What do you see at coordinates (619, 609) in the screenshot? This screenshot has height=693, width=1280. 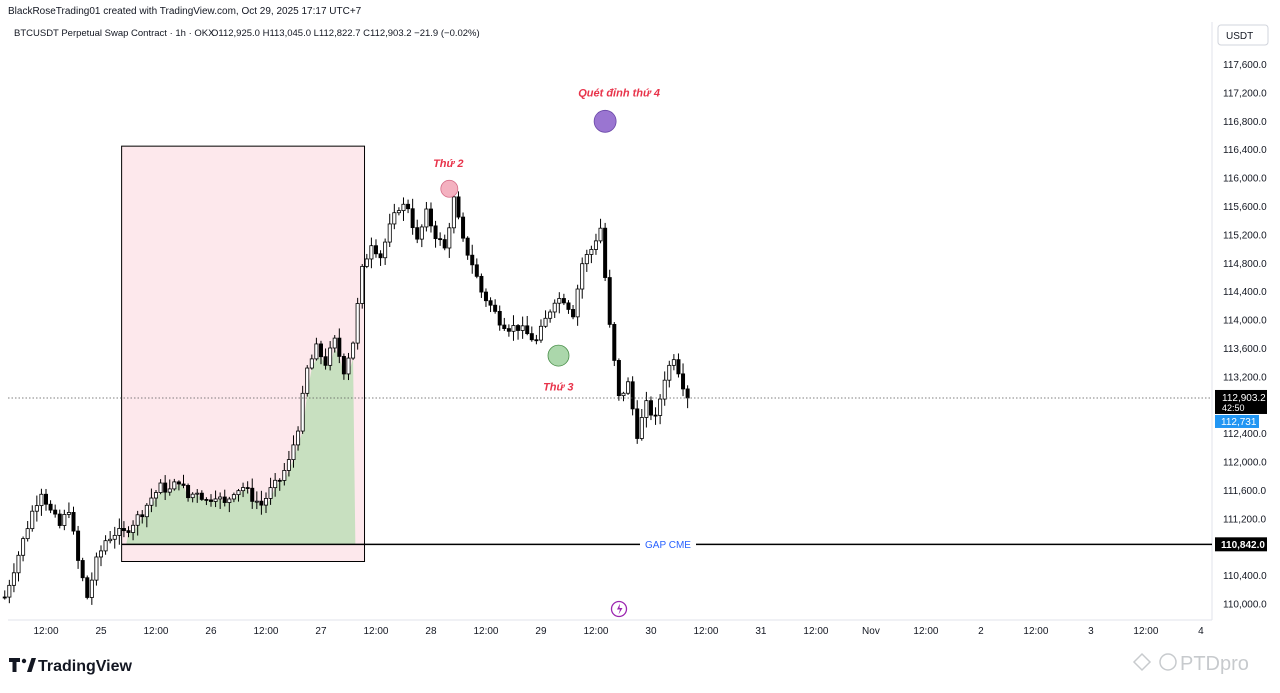 I see `event-lightning-icon` at bounding box center [619, 609].